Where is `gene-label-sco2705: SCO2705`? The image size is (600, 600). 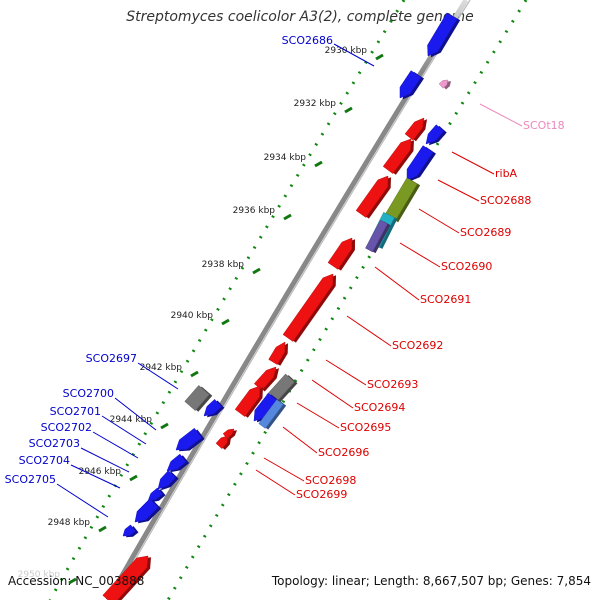 gene-label-sco2705: SCO2705 is located at coordinates (30, 479).